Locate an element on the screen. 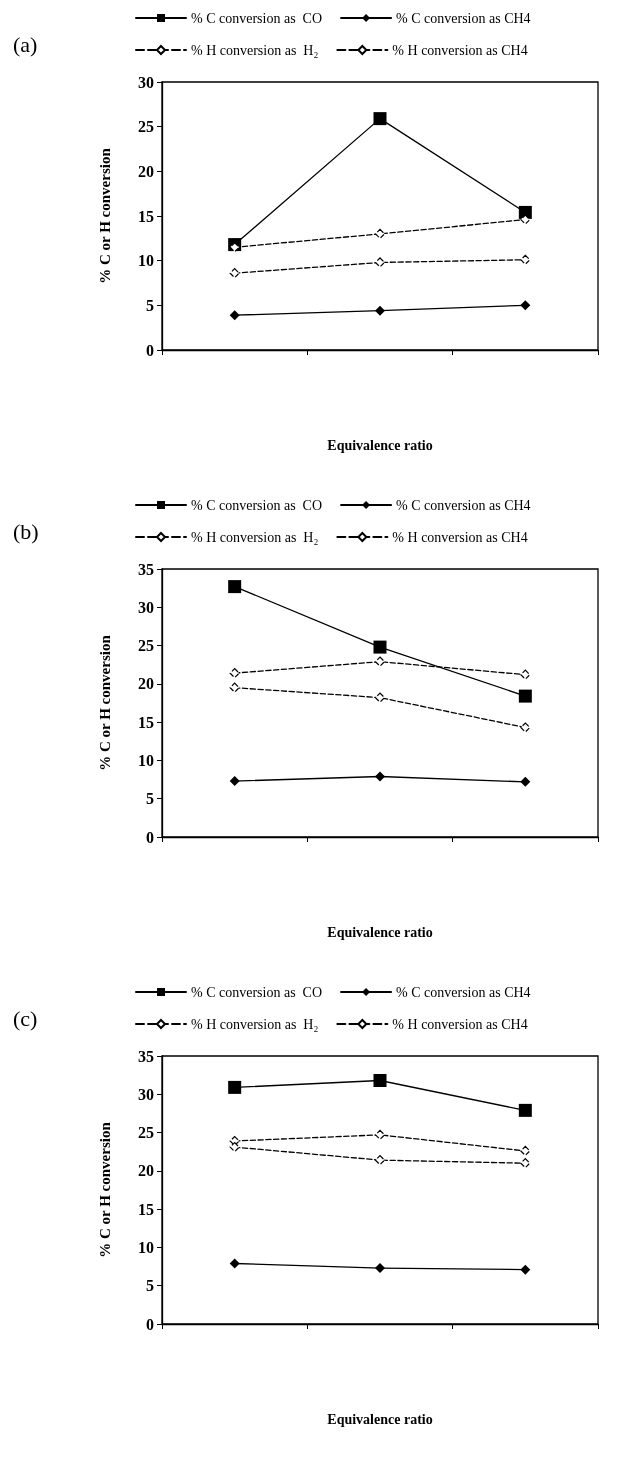 The image size is (623, 1463). chart-title: (a) is located at coordinates (25, 44).